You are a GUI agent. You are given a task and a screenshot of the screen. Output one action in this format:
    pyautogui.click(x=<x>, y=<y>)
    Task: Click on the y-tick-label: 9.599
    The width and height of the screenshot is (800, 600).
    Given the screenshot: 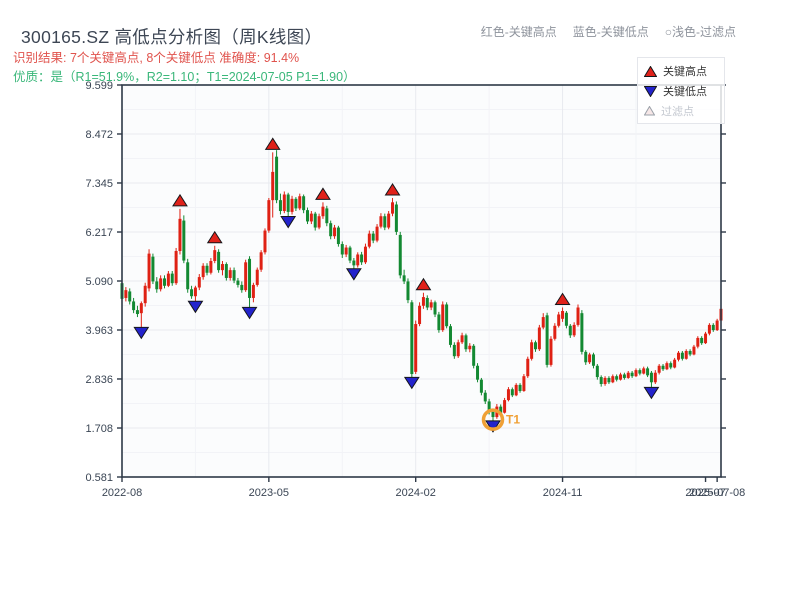 What is the action you would take?
    pyautogui.click(x=99, y=86)
    